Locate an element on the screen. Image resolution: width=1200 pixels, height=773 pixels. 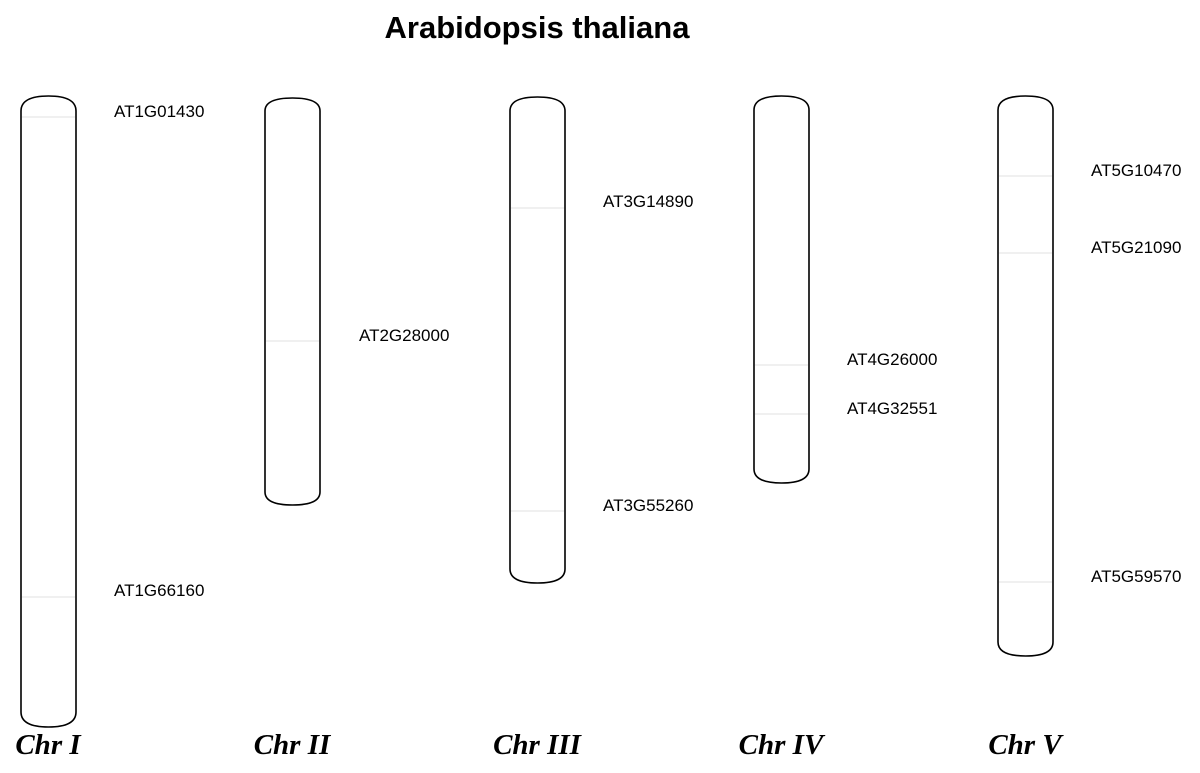
gene-label-AT5G59570: AT5G59570 is located at coordinates (1136, 576).